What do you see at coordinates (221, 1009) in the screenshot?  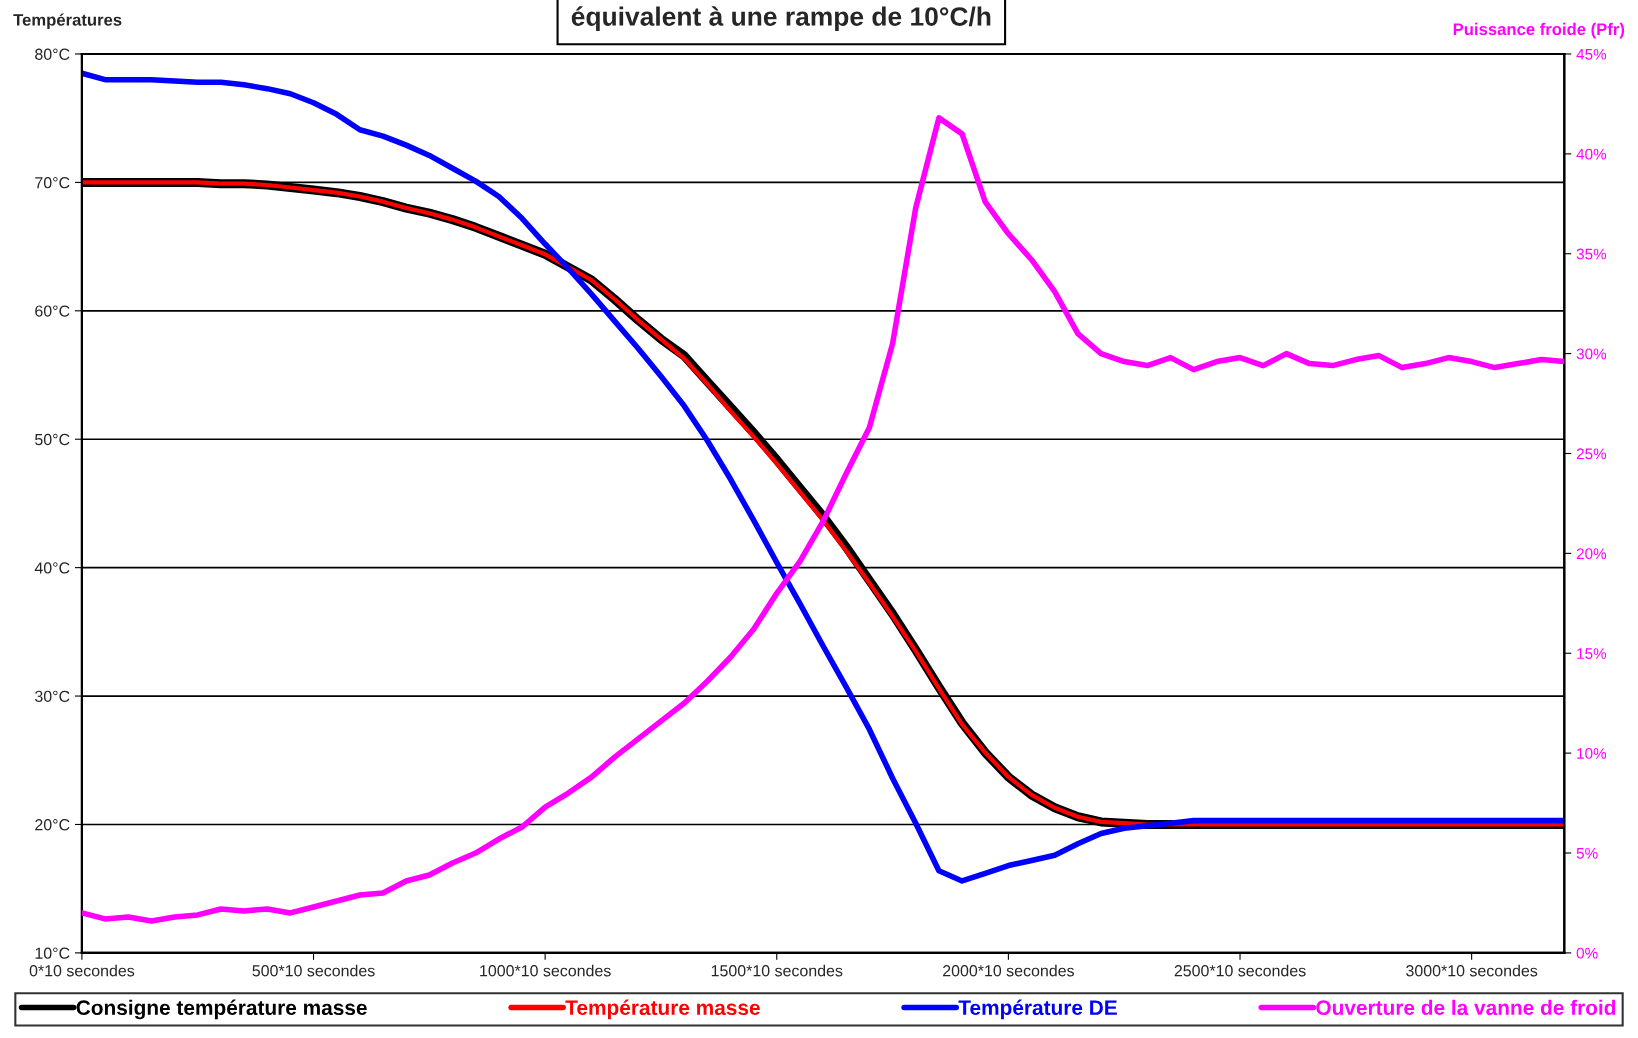 I see `legend-label: Consigne température masse` at bounding box center [221, 1009].